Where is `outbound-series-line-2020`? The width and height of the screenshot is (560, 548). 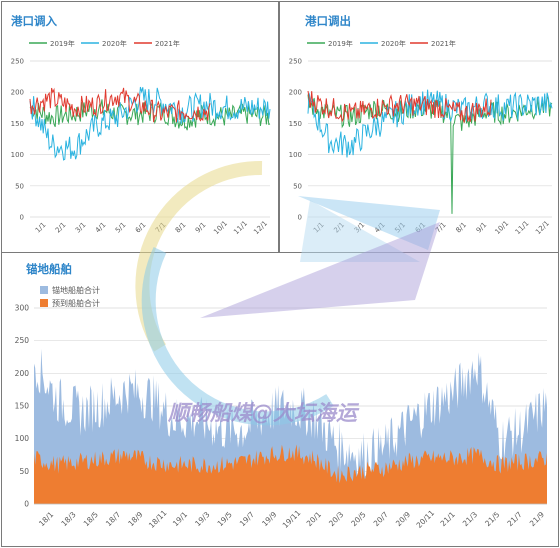 outbound-series-line-2020 is located at coordinates (430, 123).